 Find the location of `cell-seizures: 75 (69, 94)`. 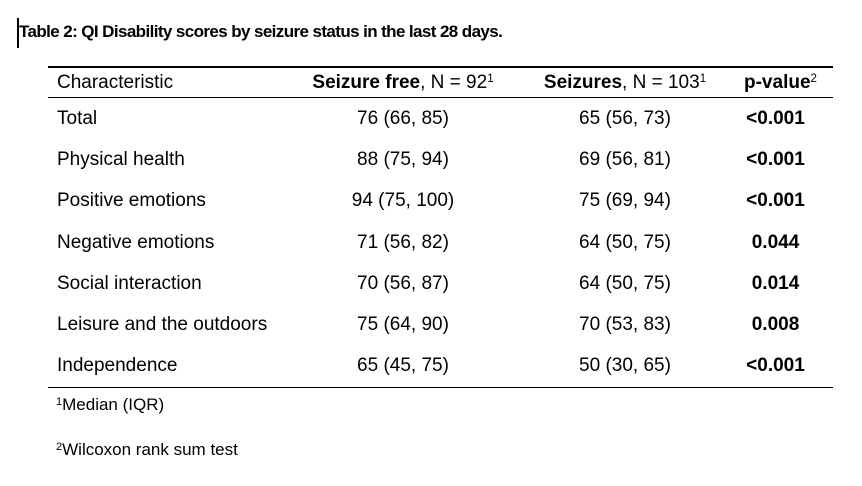

cell-seizures: 75 (69, 94) is located at coordinates (625, 201).